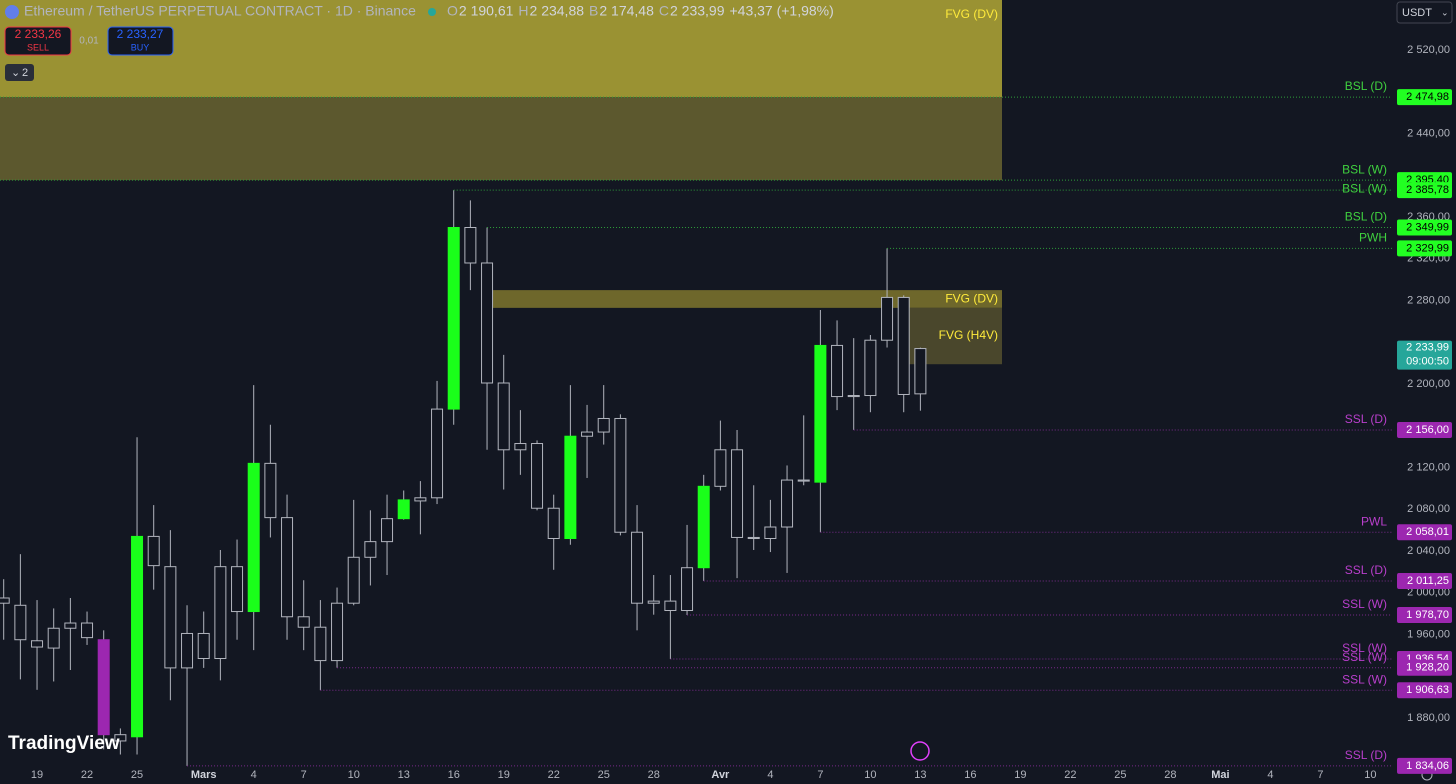 Image resolution: width=1456 pixels, height=784 pixels. I want to click on fvg-label: FVG (H4V), so click(968, 335).